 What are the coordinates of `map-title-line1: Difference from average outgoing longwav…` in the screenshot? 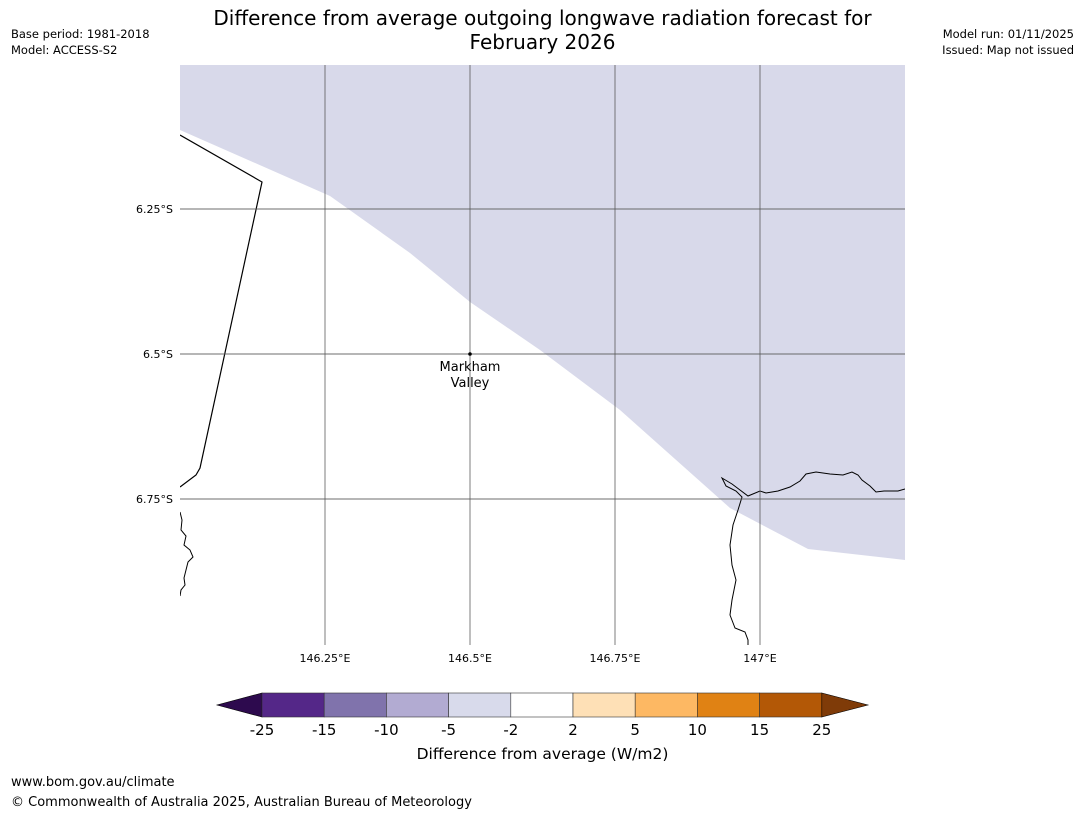 It's located at (542, 18).